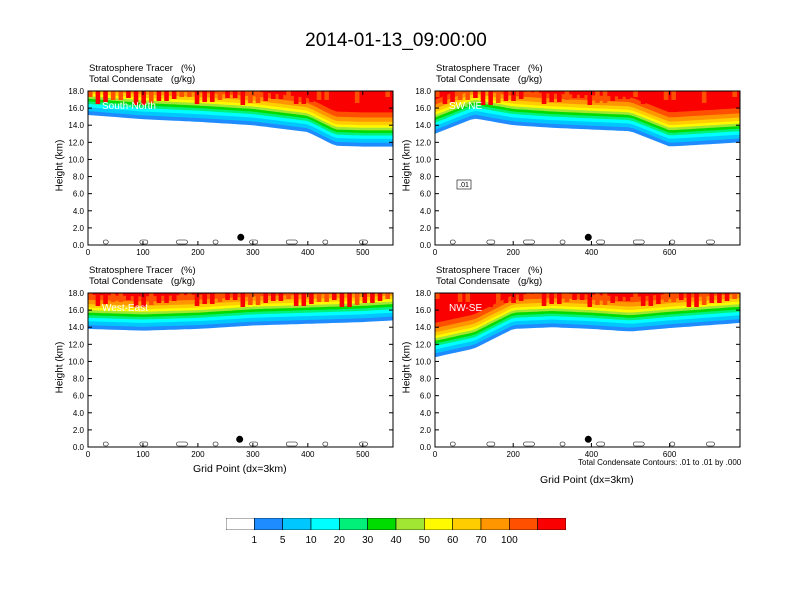 The image size is (792, 612). Describe the element at coordinates (481, 540) in the screenshot. I see `colorbar-label: 70` at that location.